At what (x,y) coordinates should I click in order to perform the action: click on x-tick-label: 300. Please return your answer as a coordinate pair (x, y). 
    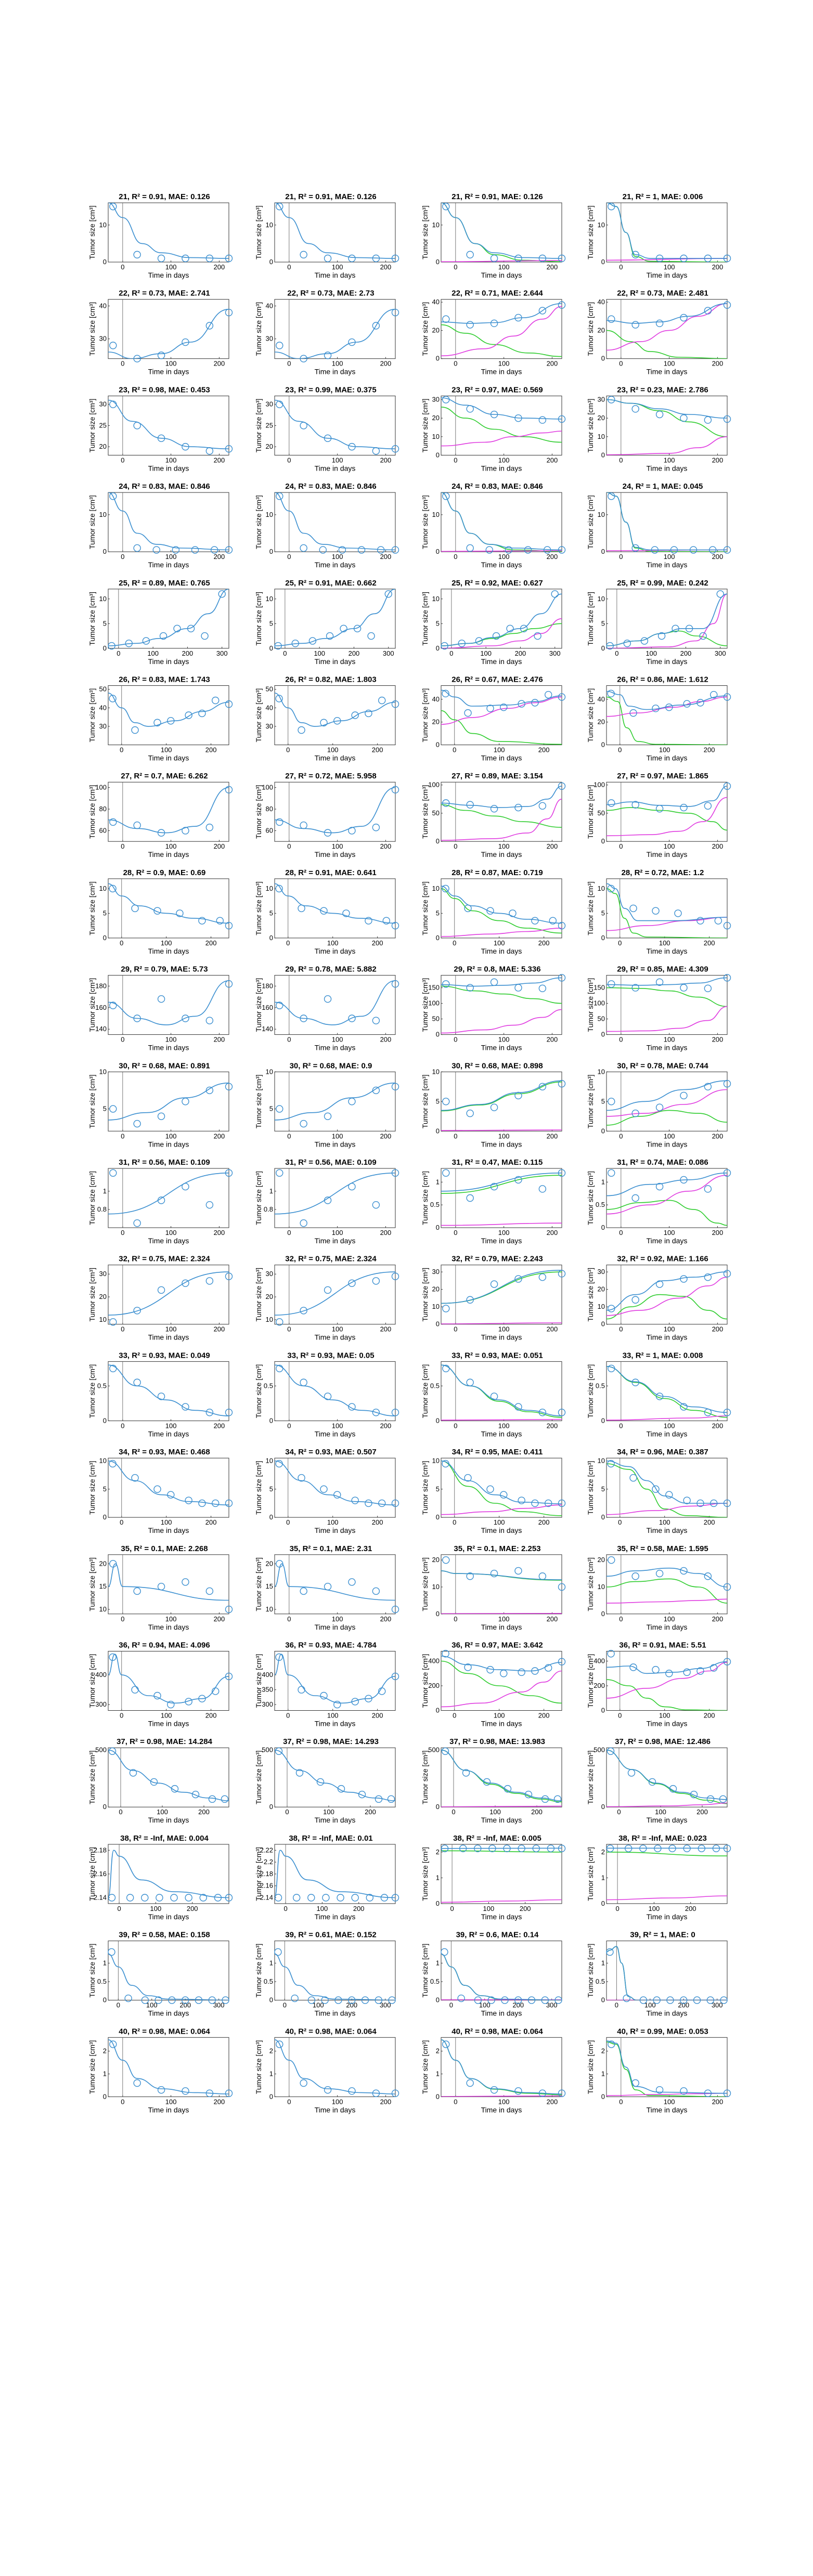
    Looking at the image, I should click on (385, 2005).